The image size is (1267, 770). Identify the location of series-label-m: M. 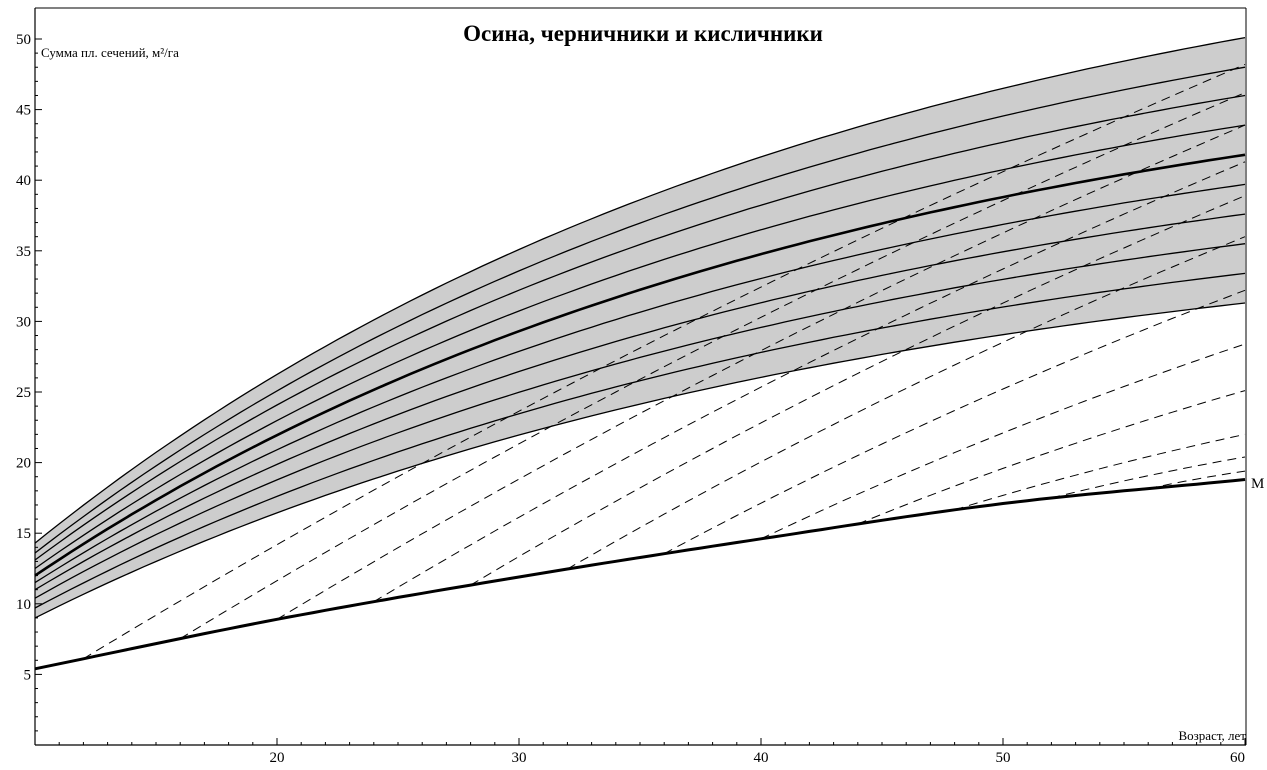
(1257, 484).